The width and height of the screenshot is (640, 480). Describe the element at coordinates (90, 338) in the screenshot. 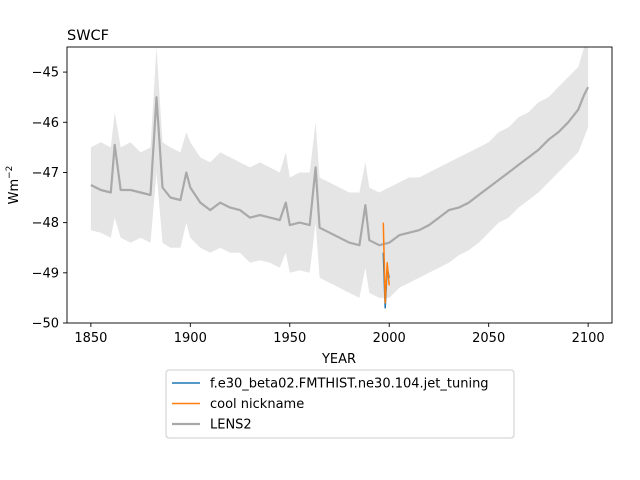

I see `x-tick-label: 1850` at that location.